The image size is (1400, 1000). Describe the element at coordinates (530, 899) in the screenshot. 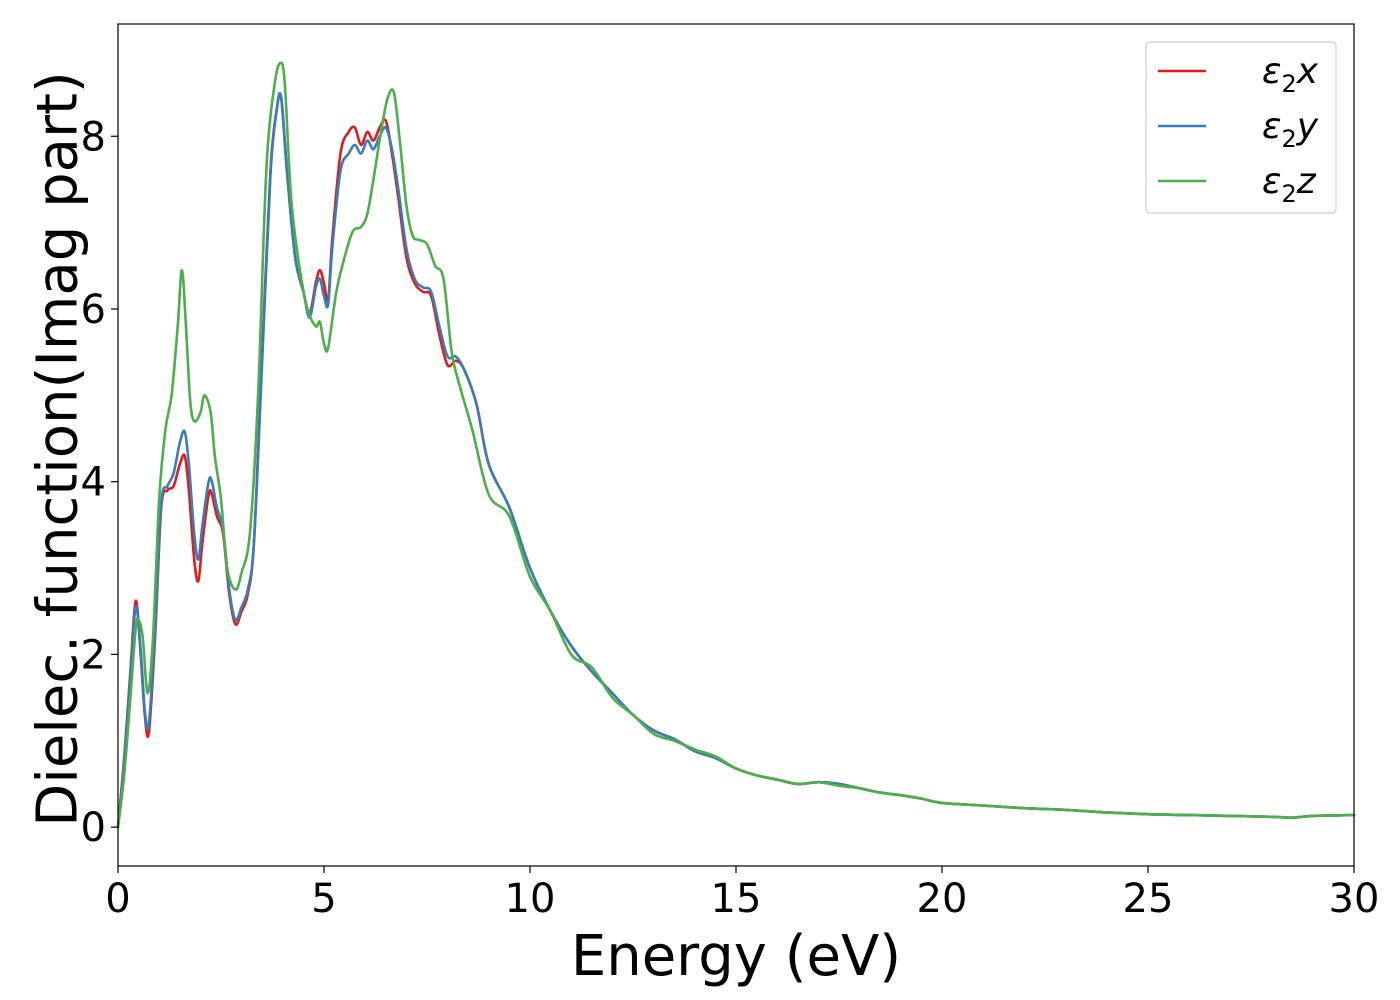

I see `x-tick-label: 10` at that location.